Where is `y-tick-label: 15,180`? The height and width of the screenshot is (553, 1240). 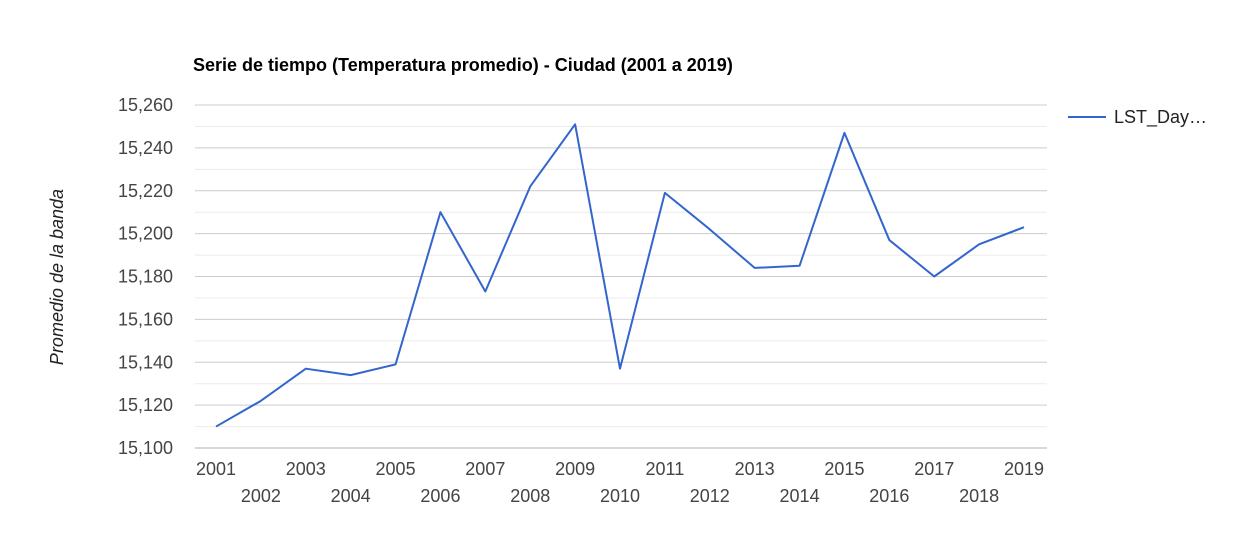 y-tick-label: 15,180 is located at coordinates (145, 277).